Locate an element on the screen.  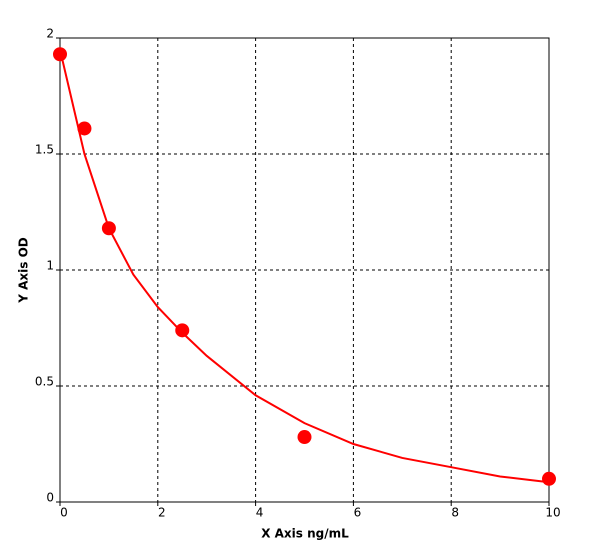
x-tick-label: 0 is located at coordinates (64, 513).